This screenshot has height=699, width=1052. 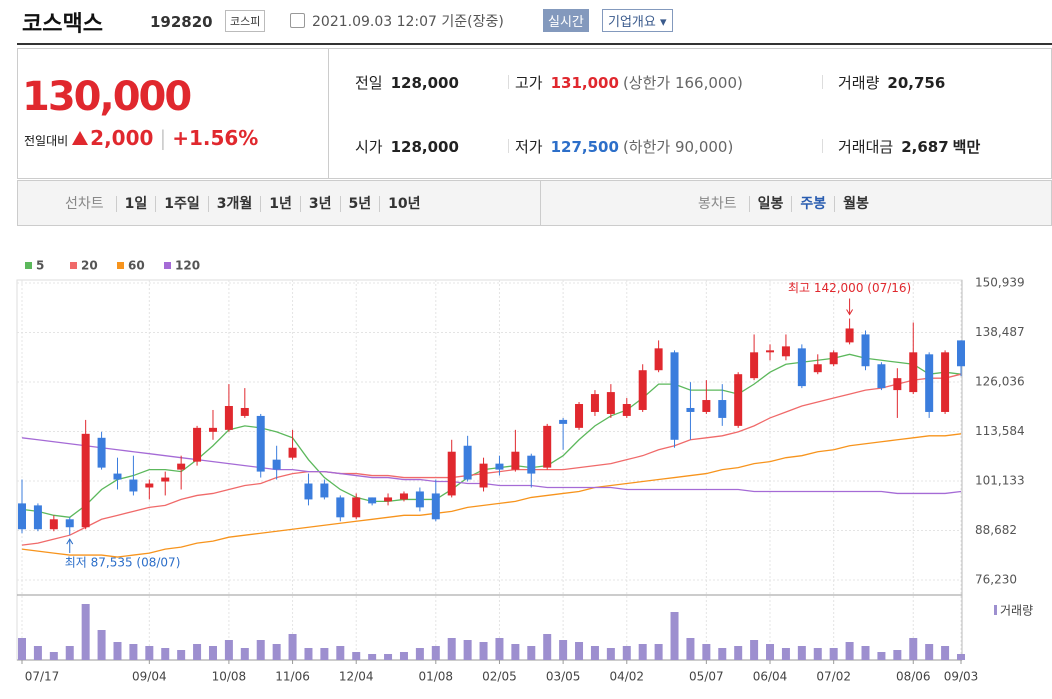 I want to click on stat-sub: (하한가 90,000), so click(x=678, y=147).